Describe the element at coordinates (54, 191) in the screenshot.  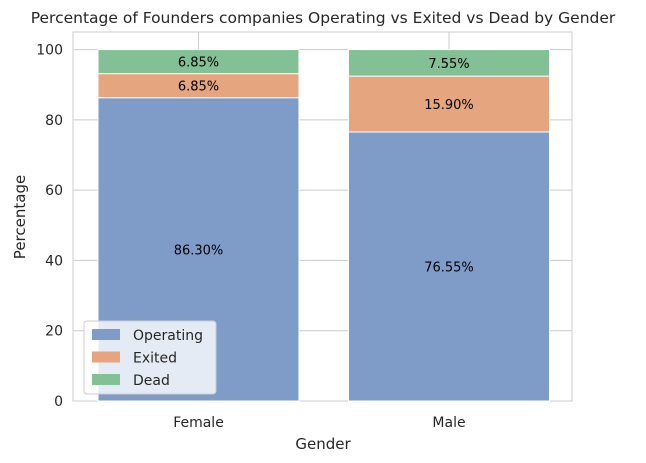
I see `y-tick-label: 60` at that location.